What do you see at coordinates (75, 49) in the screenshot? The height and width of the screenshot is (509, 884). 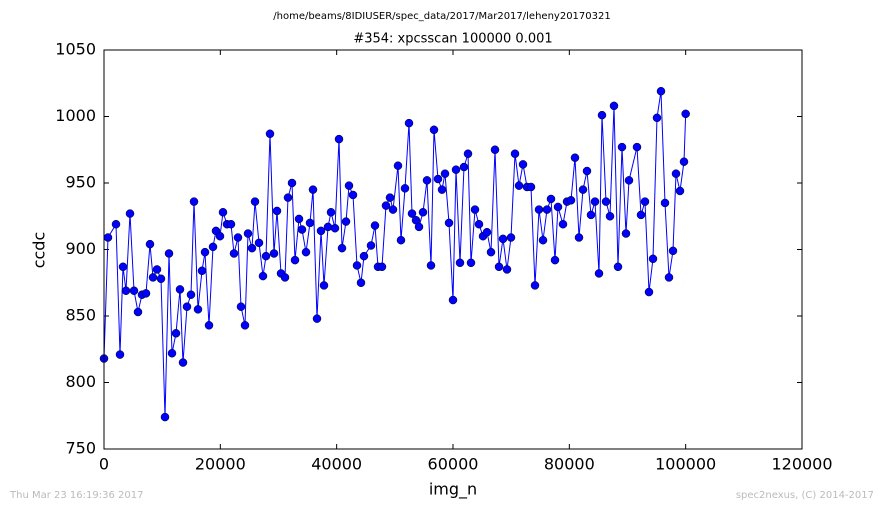 I see `y-tick-label: 1050` at bounding box center [75, 49].